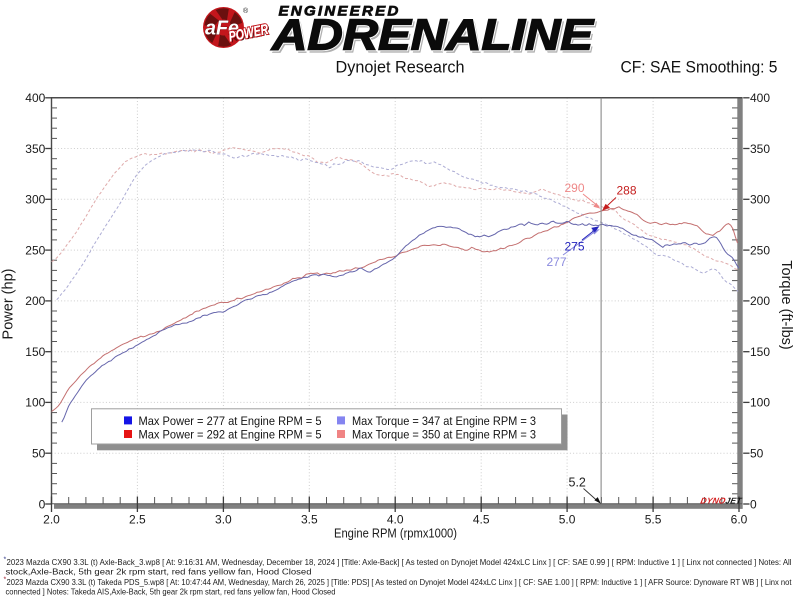 This screenshot has height=600, width=800. Describe the element at coordinates (9, 304) in the screenshot. I see `svg-text: Power (hp)` at that location.